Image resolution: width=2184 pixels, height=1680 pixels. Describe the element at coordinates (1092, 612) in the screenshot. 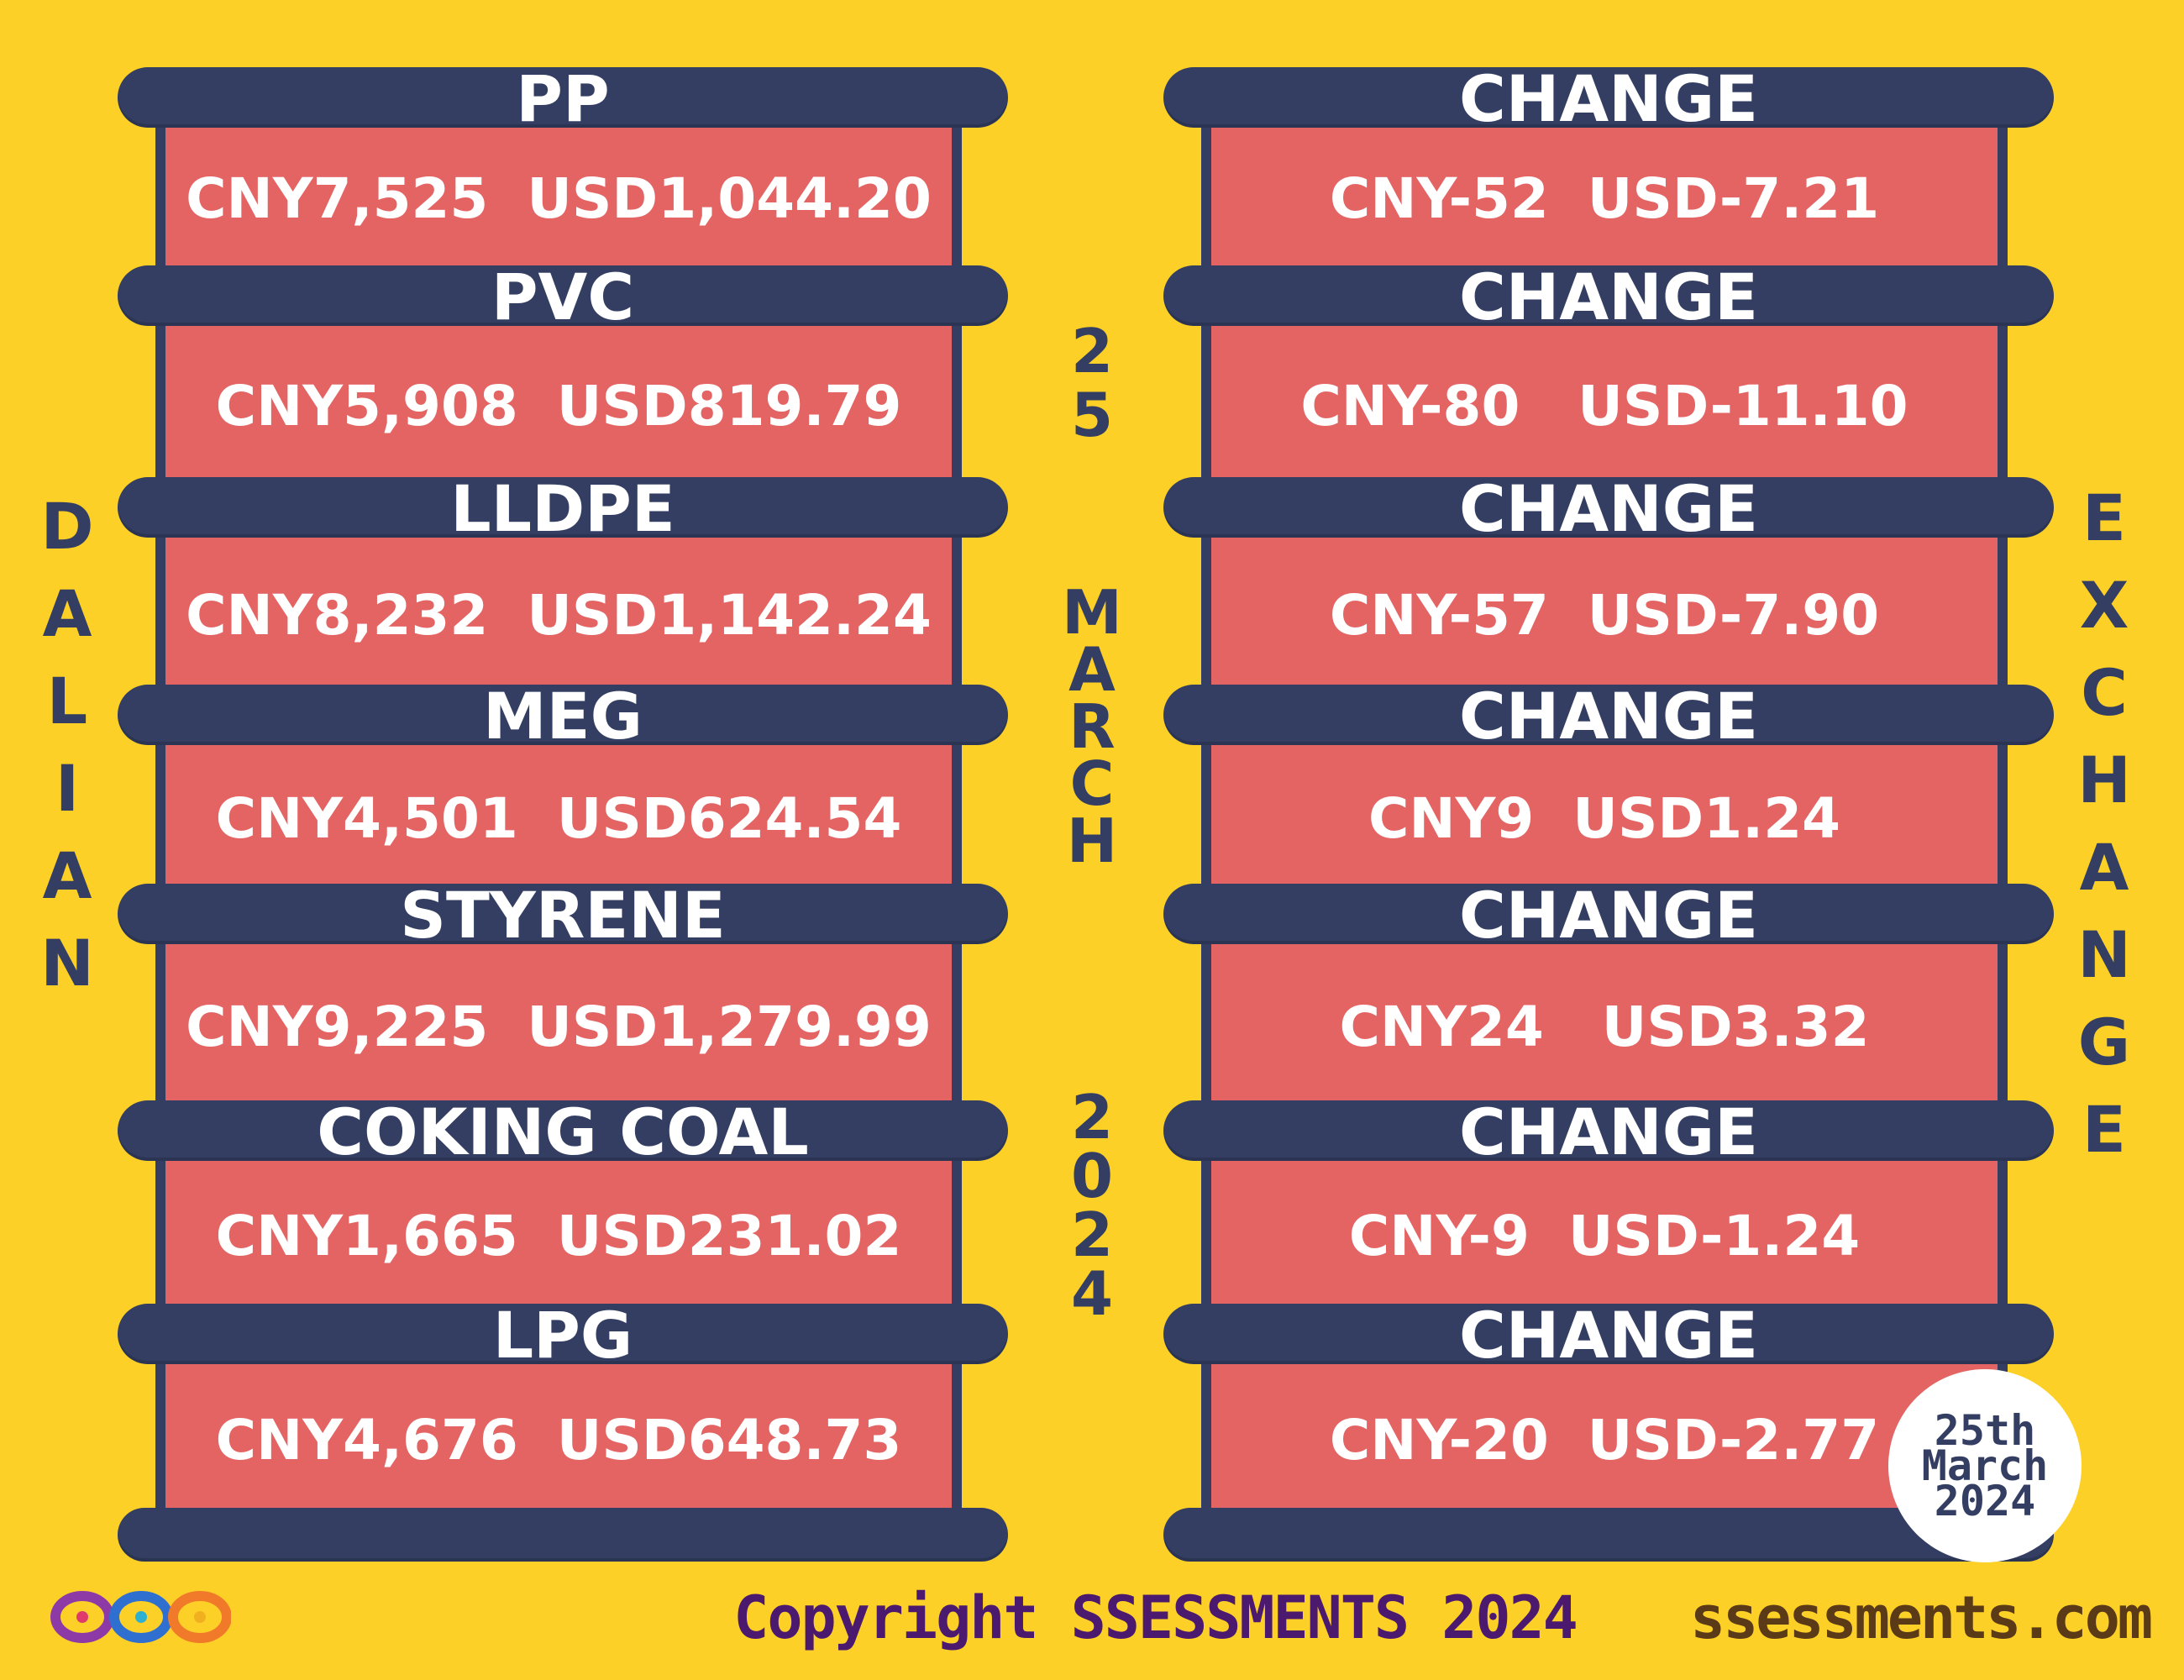

I see `date-char: M` at that location.